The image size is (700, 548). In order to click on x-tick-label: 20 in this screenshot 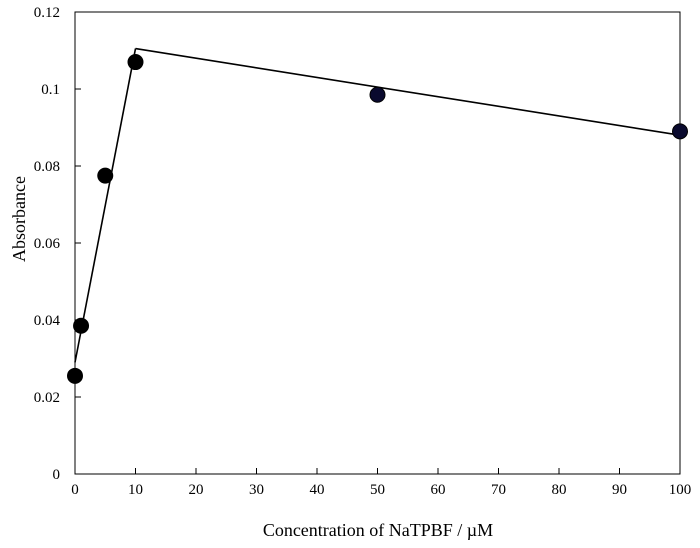, I will do `click(196, 490)`.